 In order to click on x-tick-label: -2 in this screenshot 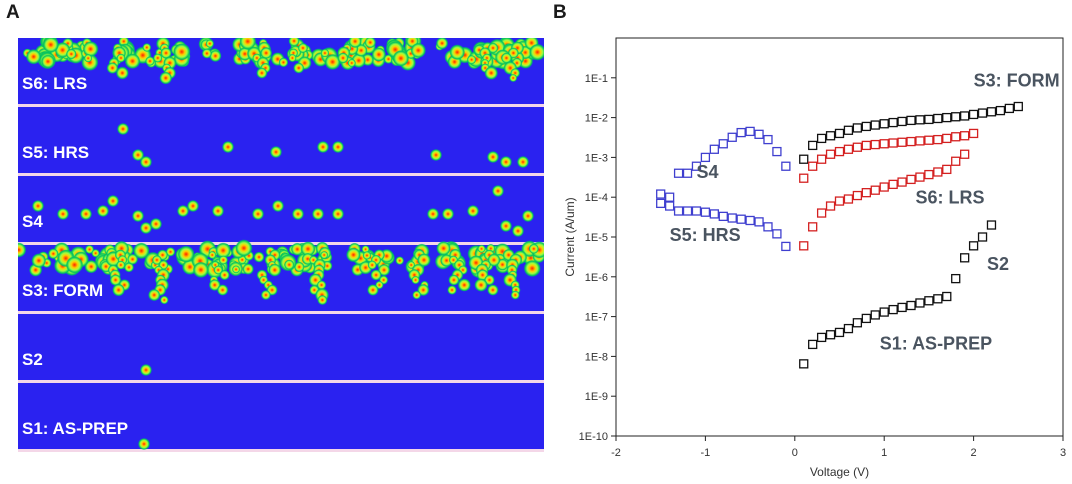, I will do `click(616, 453)`.